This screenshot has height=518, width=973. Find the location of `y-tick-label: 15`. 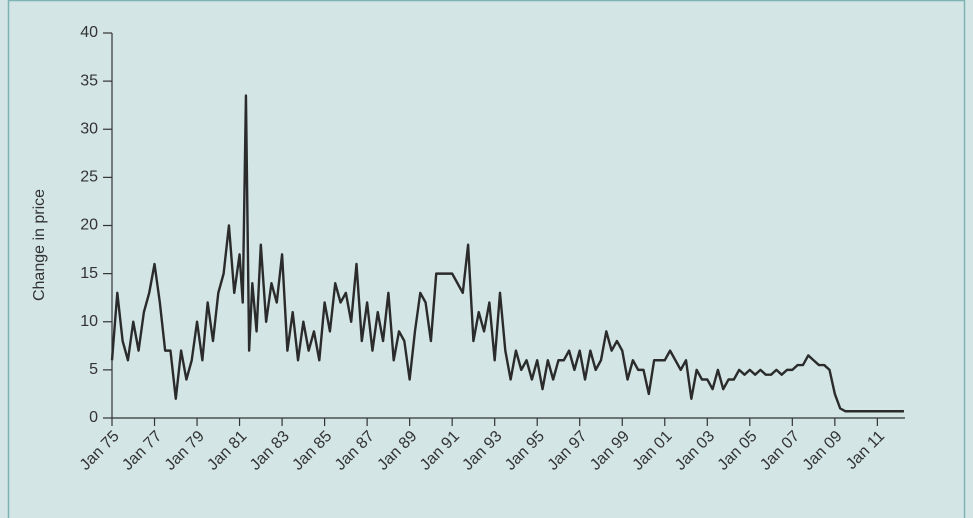

y-tick-label: 15 is located at coordinates (89, 273).